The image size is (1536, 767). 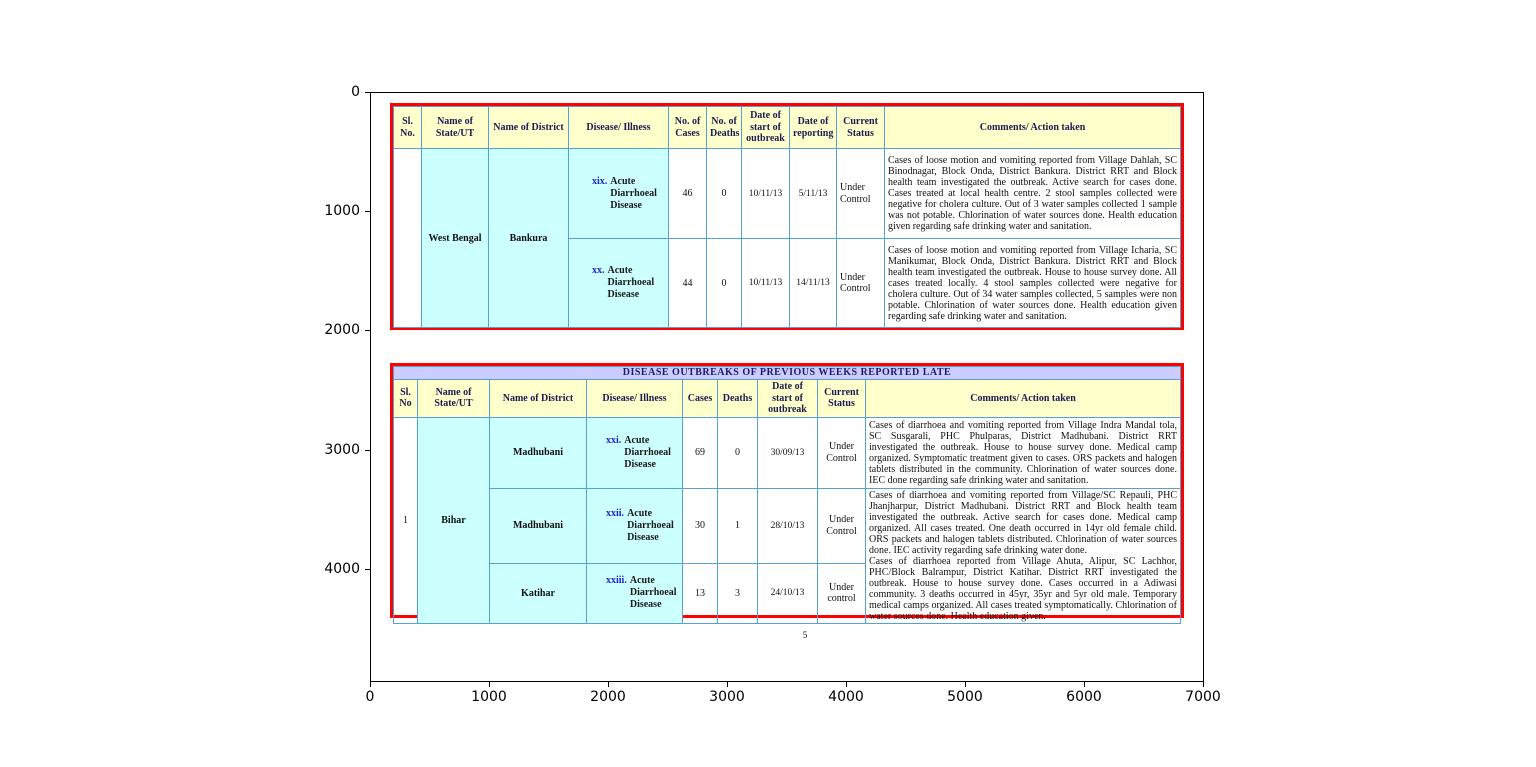 What do you see at coordinates (813, 193) in the screenshot?
I see `date-reporting-cell: 5/11/13` at bounding box center [813, 193].